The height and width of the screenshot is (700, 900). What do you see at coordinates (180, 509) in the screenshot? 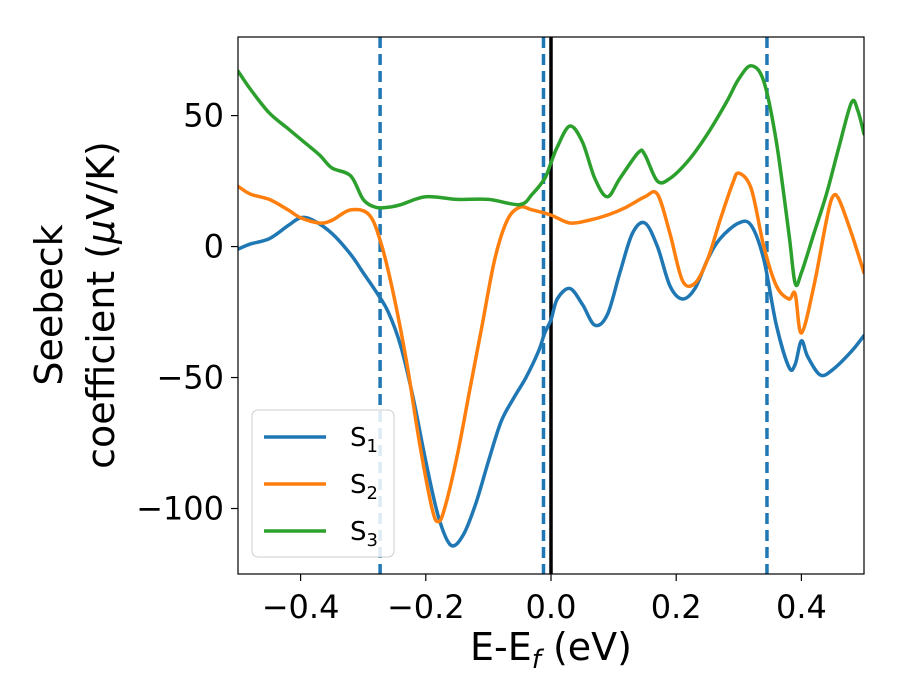
I see `y-tick-label: −100` at bounding box center [180, 509].